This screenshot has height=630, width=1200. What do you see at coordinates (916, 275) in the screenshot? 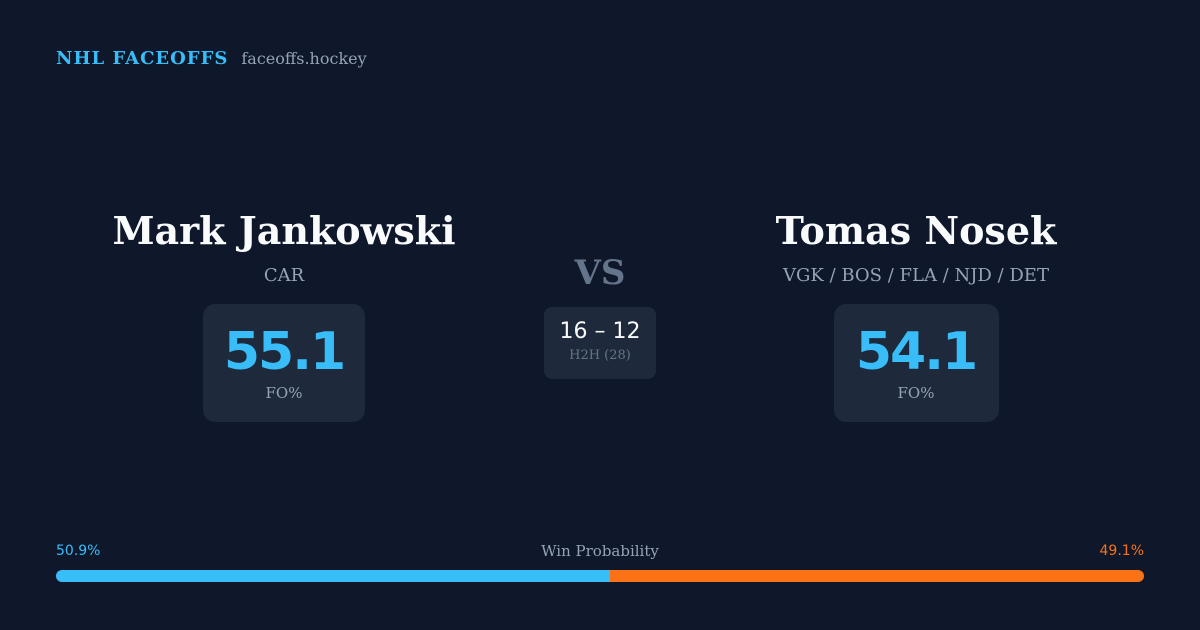
I see `player-right-team: VGK / BOS / FLA / NJD / DET` at bounding box center [916, 275].